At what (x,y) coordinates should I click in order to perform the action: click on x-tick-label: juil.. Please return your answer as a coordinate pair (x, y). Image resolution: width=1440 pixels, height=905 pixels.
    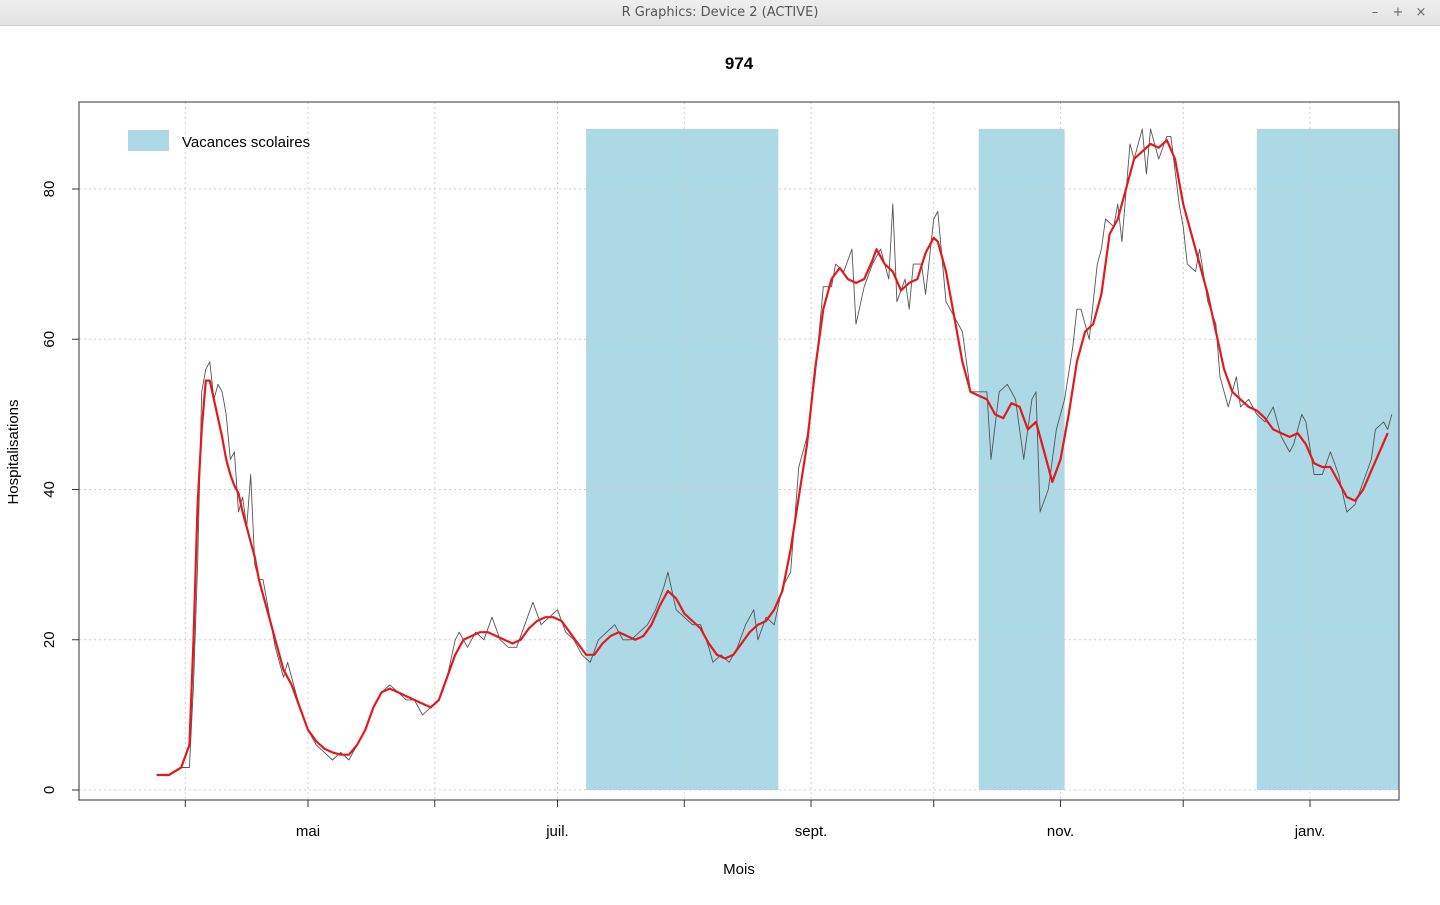
    Looking at the image, I should click on (557, 831).